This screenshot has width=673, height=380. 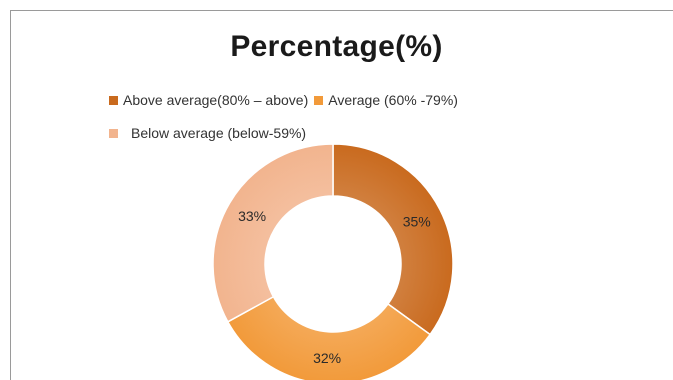 I want to click on legend-item-above-average: Above average(80% – above), so click(x=208, y=100).